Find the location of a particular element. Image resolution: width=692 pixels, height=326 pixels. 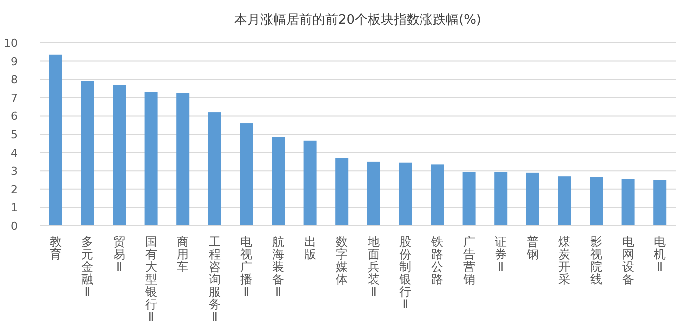

chart-title: 本月涨幅居前的前20个板块指数涨跌幅(%) is located at coordinates (358, 20).